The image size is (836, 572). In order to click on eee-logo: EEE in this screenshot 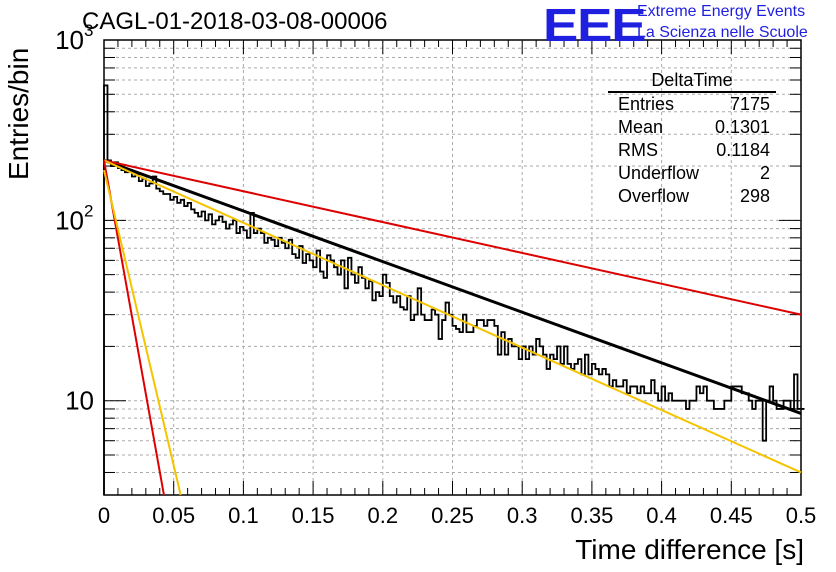, I will do `click(595, 25)`.